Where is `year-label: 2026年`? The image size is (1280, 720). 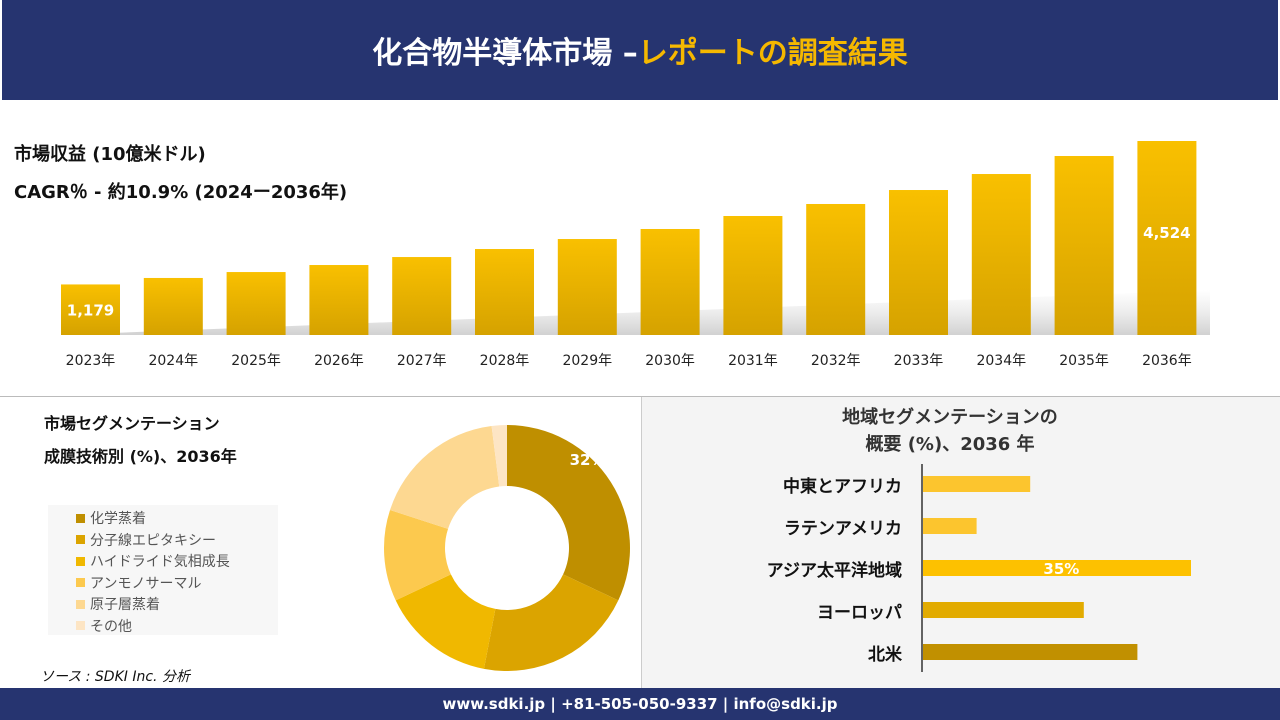
year-label: 2026年 is located at coordinates (339, 361).